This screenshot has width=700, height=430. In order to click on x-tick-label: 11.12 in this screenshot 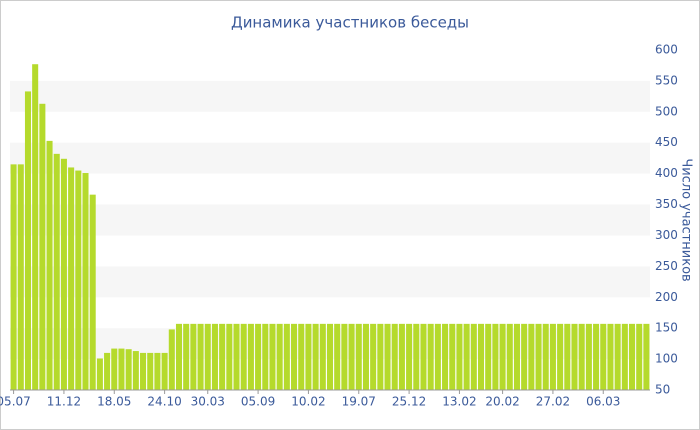, I will do `click(64, 402)`.